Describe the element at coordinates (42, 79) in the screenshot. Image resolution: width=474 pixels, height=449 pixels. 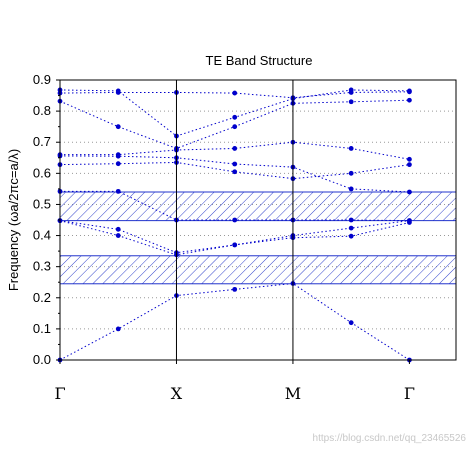
I see `y-tick-label: 0.9` at that location.